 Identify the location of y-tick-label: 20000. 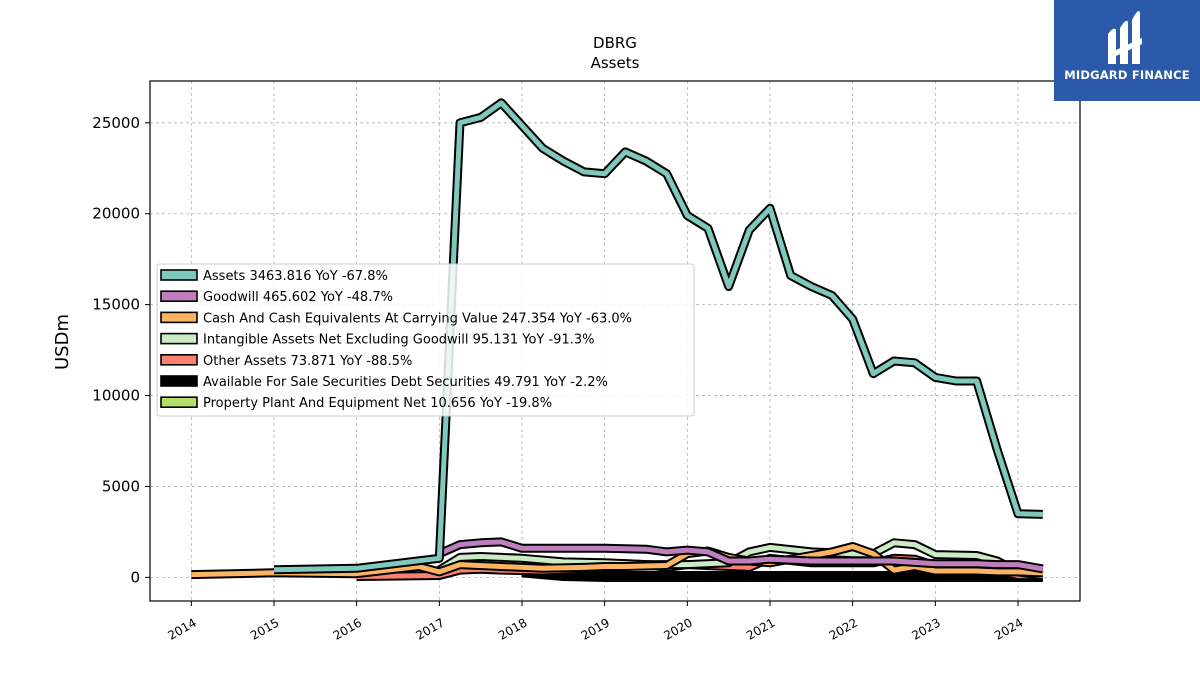
(116, 214).